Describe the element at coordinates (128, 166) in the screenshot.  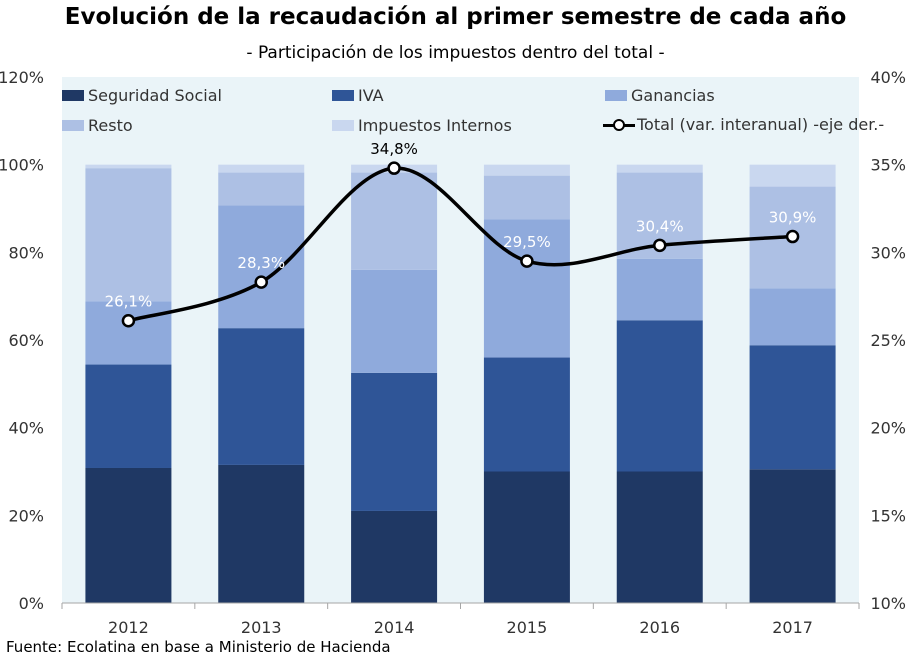
I see `bar-2012-impuestos-internos` at that location.